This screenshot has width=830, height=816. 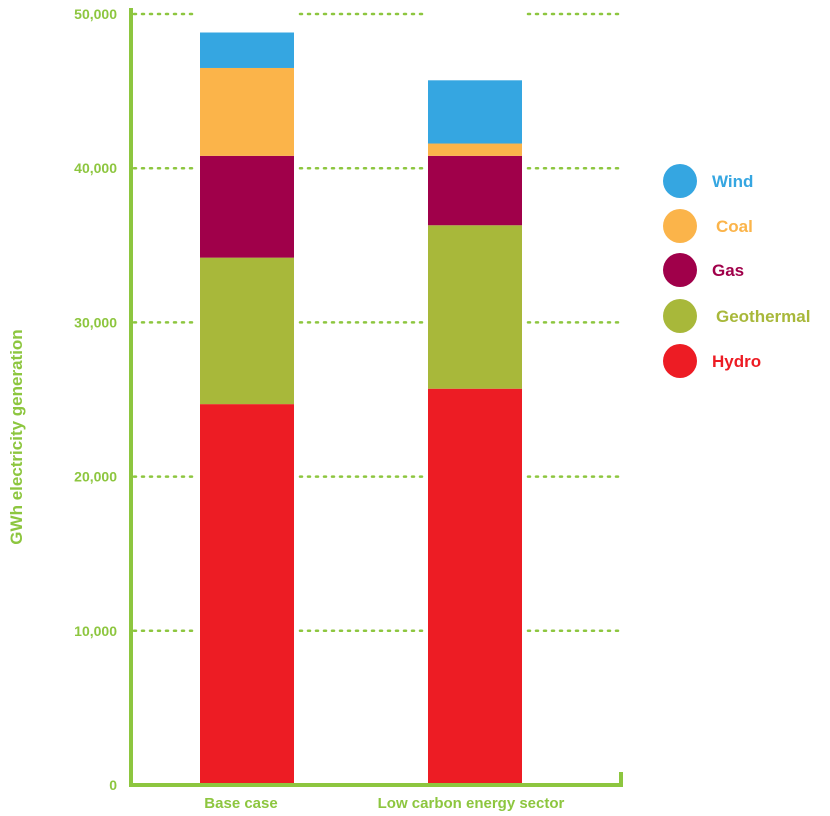 I want to click on x-category-labels: Base case Low carbon energy sector, so click(x=384, y=803).